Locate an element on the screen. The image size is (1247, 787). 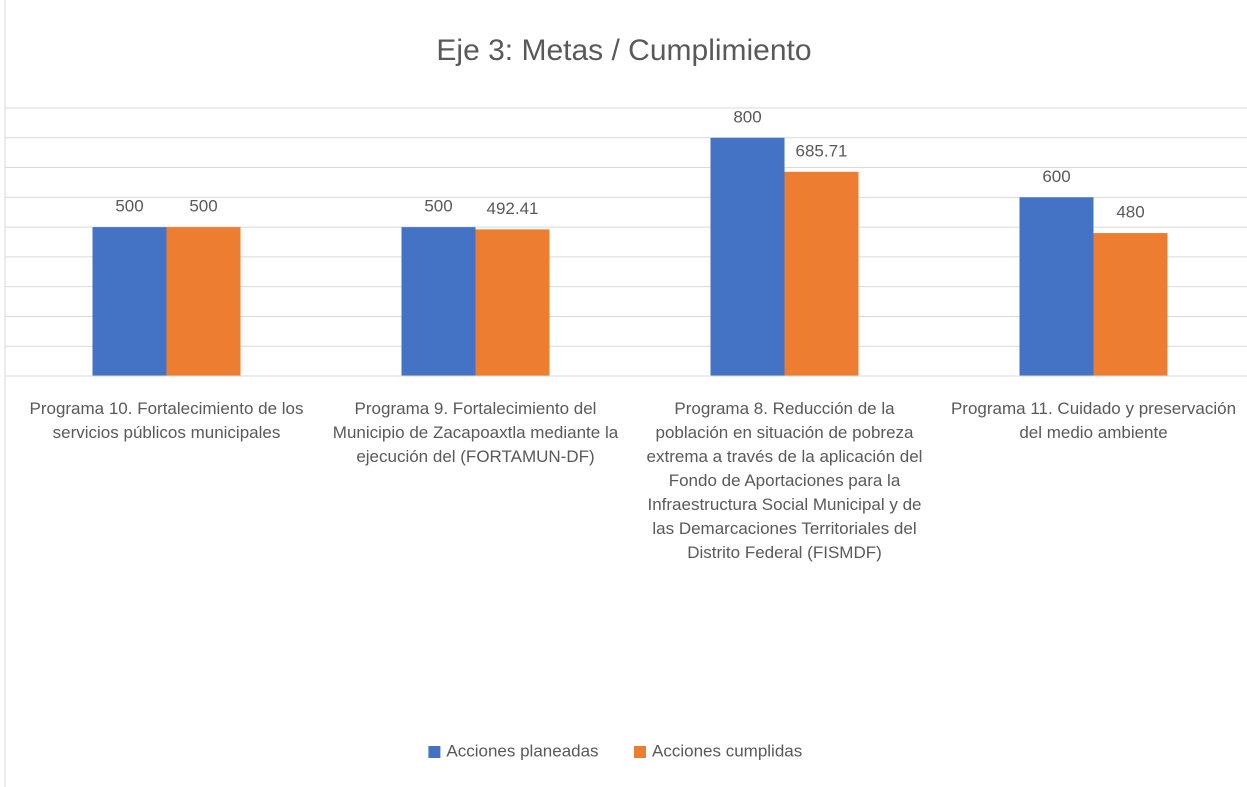
chart-title: Eje 3: Metas / Cumplimiento is located at coordinates (623, 50).